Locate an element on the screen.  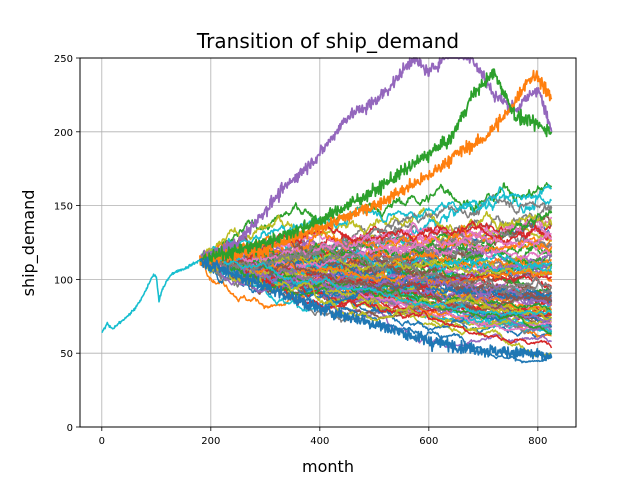
y-tick-label: 100 is located at coordinates (63, 280).